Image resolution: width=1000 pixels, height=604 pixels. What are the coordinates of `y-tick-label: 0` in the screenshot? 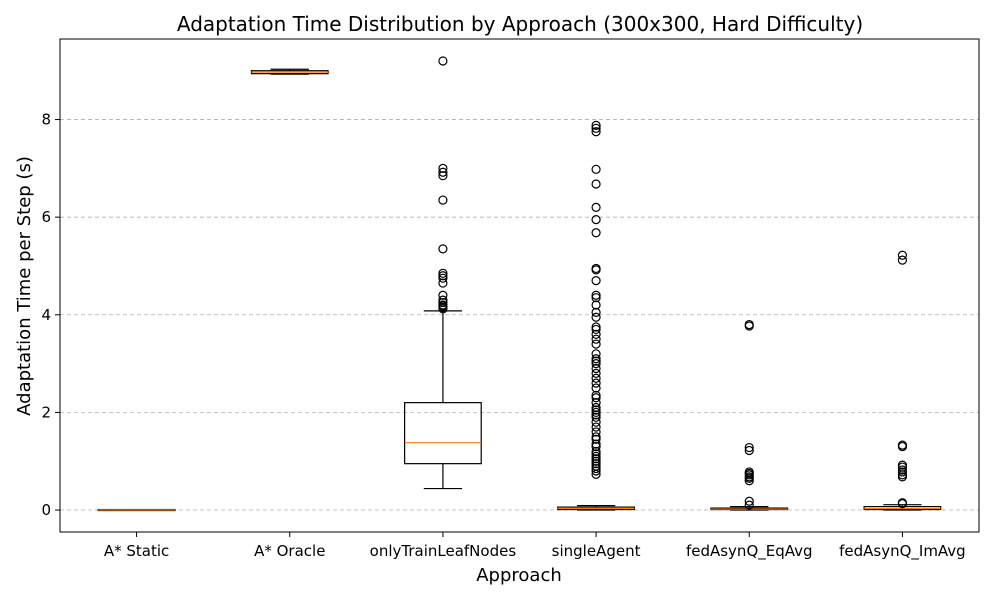 It's located at (46, 510).